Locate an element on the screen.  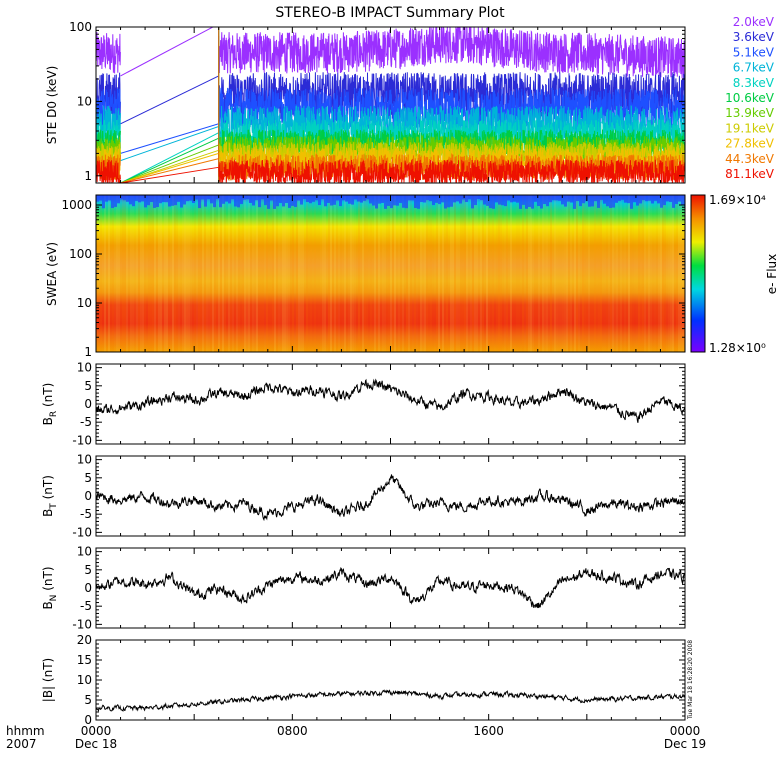
ste-ytick-label: 10 is located at coordinates (84, 101).